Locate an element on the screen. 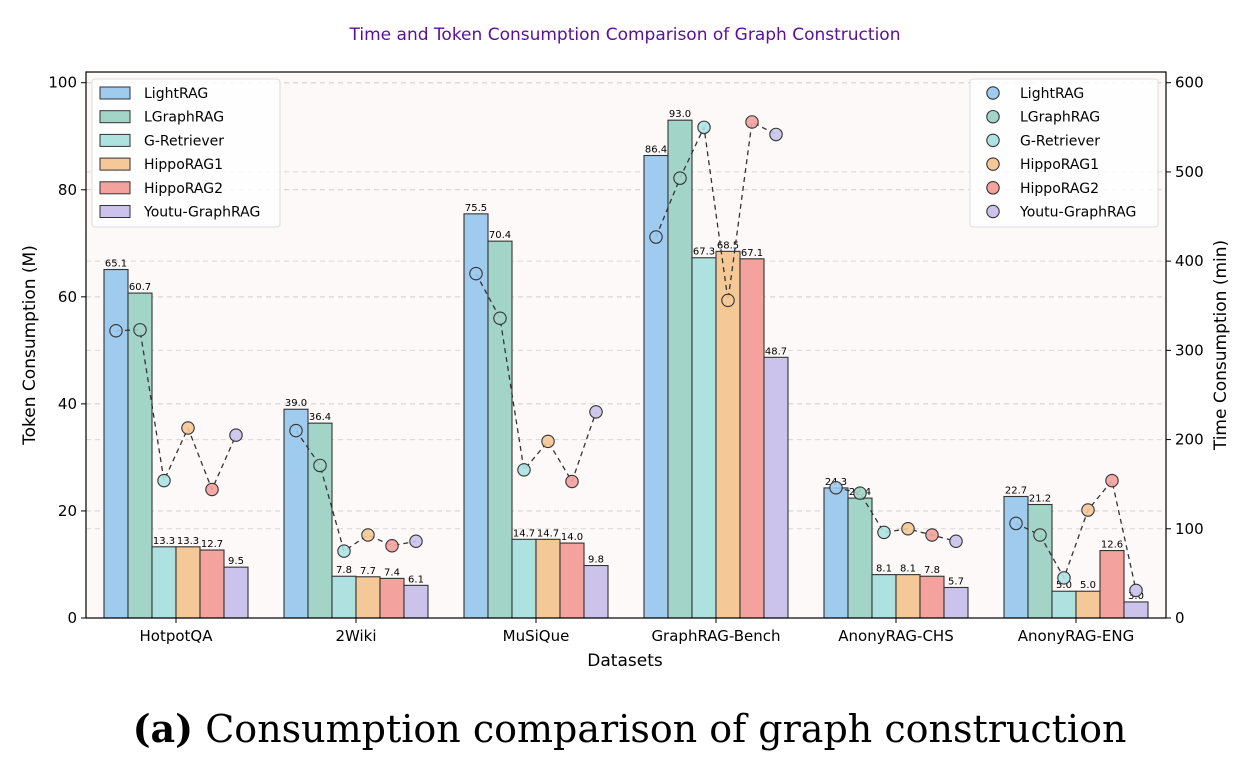  legend-label: HippoRAG1 is located at coordinates (183, 165).